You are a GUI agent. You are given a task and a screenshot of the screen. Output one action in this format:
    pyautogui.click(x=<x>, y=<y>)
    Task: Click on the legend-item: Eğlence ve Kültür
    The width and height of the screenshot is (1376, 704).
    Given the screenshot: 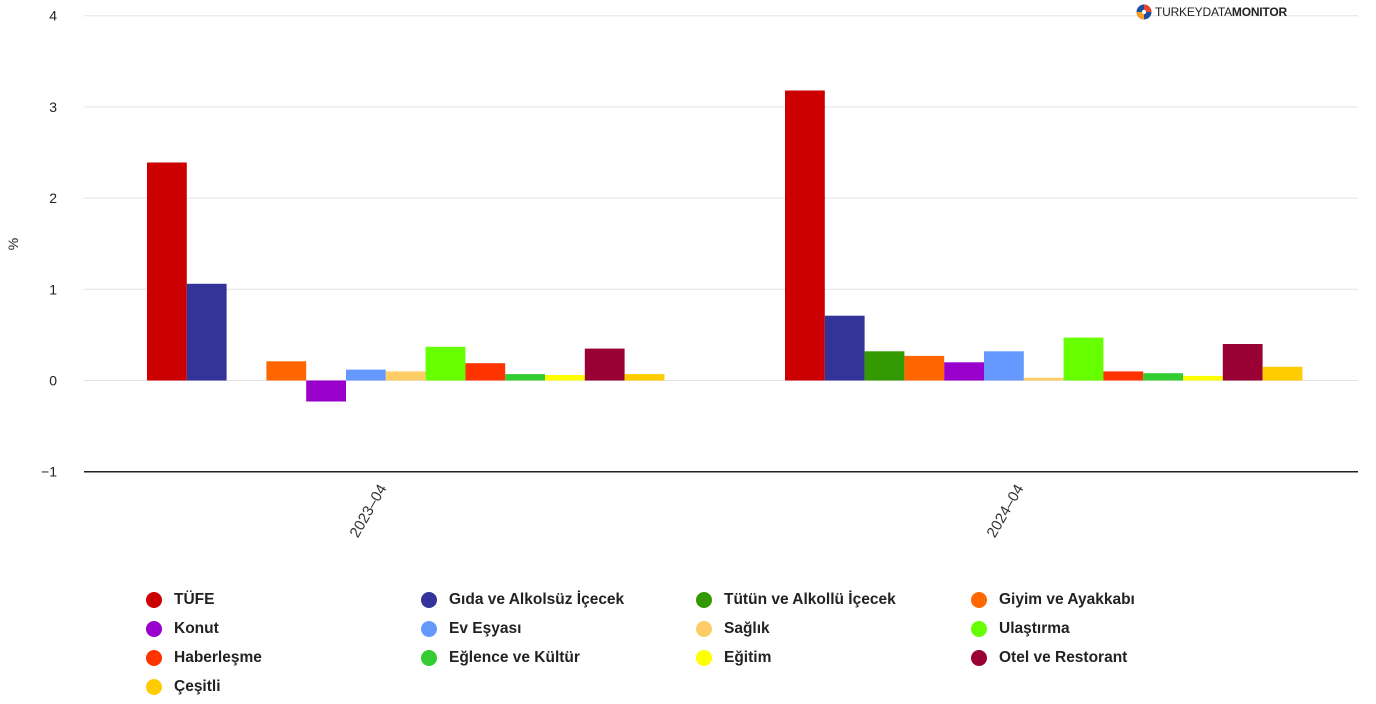 What is the action you would take?
    pyautogui.click(x=500, y=658)
    